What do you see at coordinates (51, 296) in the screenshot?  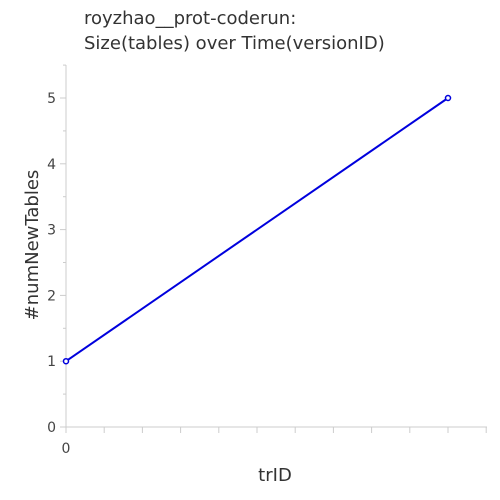 I see `y-tick-label-2: 2` at bounding box center [51, 296].